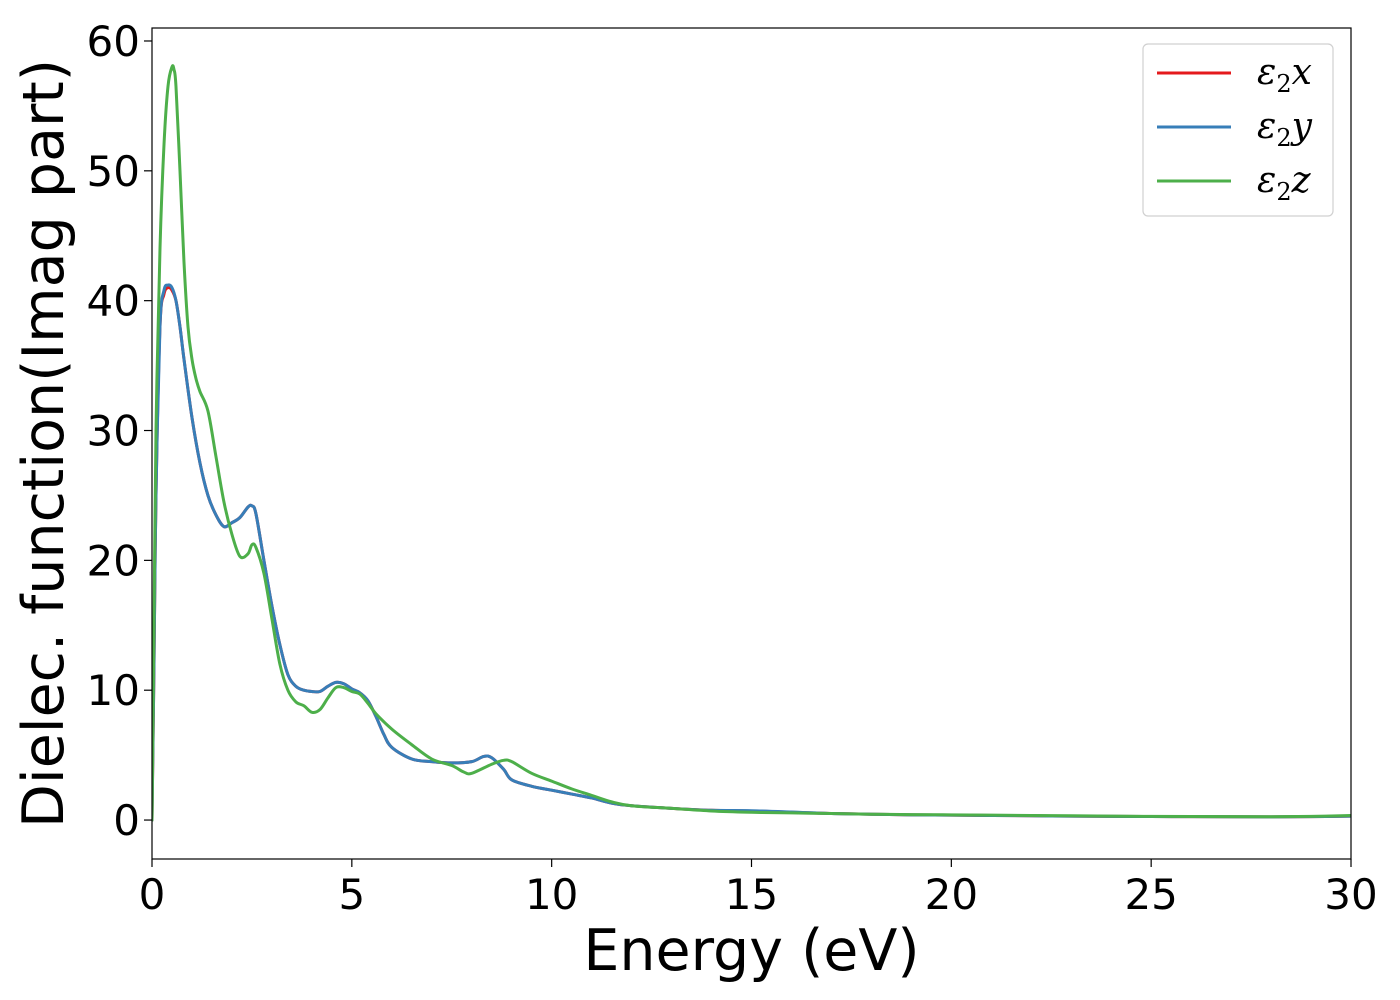 The width and height of the screenshot is (1400, 1000). Describe the element at coordinates (126, 820) in the screenshot. I see `y-tick-label: 0` at that location.